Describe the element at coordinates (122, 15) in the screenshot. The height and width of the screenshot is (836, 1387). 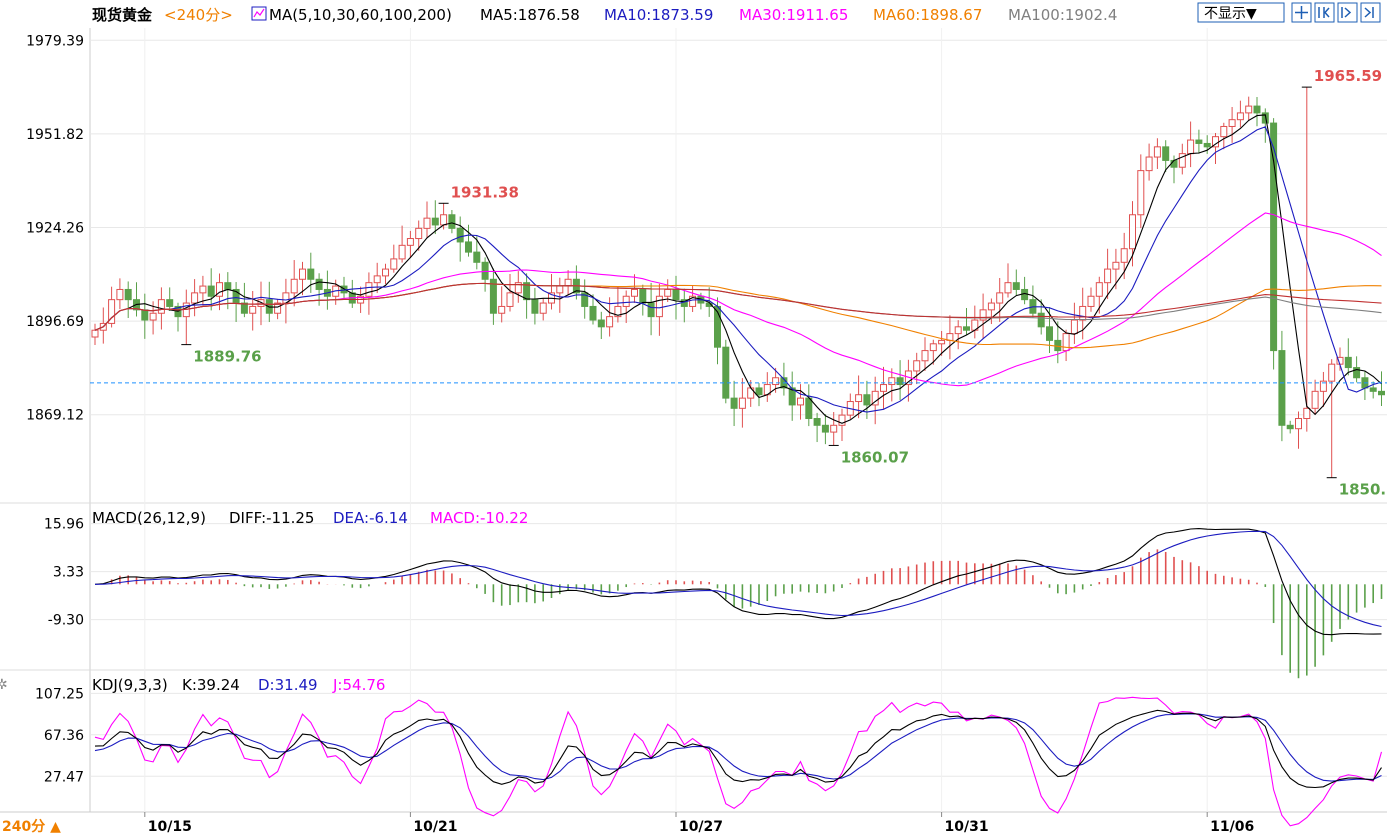
I see `instrument-name: 现货黄金` at that location.